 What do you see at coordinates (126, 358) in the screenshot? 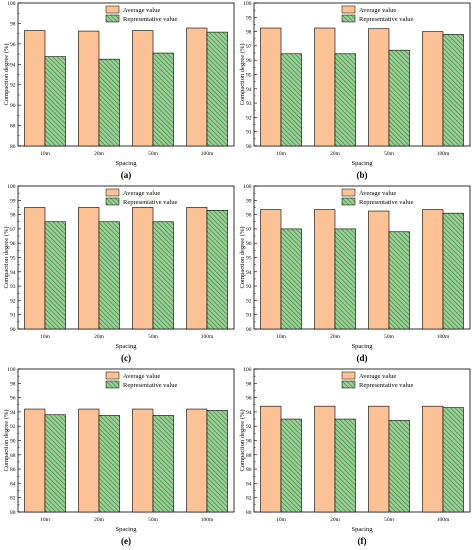
I see `panel-label: (c)` at bounding box center [126, 358].